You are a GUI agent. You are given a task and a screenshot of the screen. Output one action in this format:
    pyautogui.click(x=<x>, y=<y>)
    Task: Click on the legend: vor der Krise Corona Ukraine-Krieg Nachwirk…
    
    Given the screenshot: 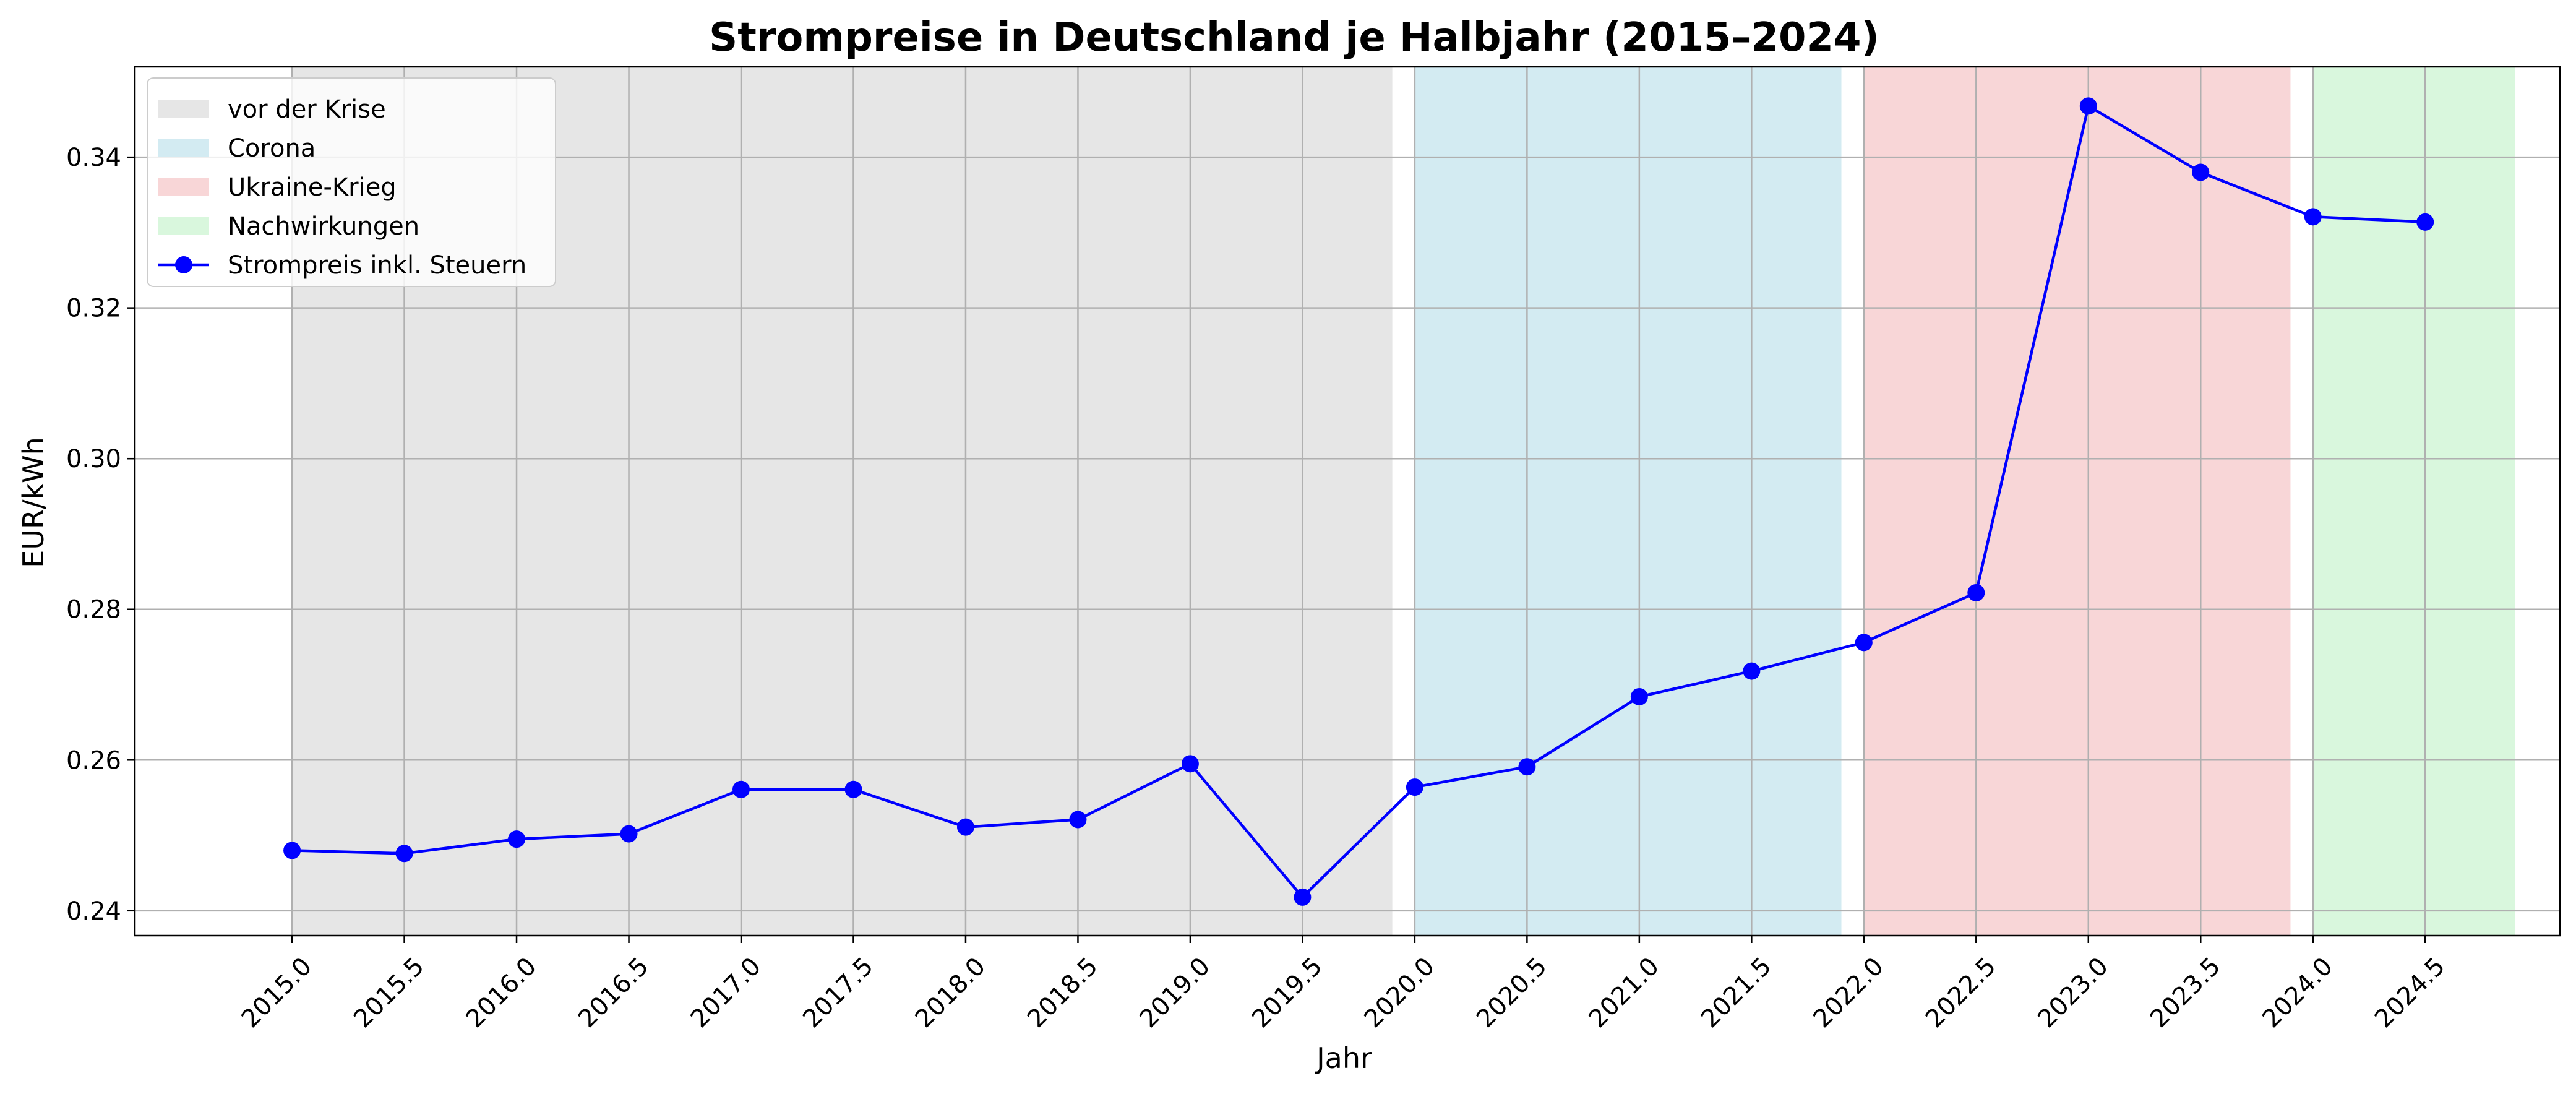 What is the action you would take?
    pyautogui.click(x=351, y=182)
    